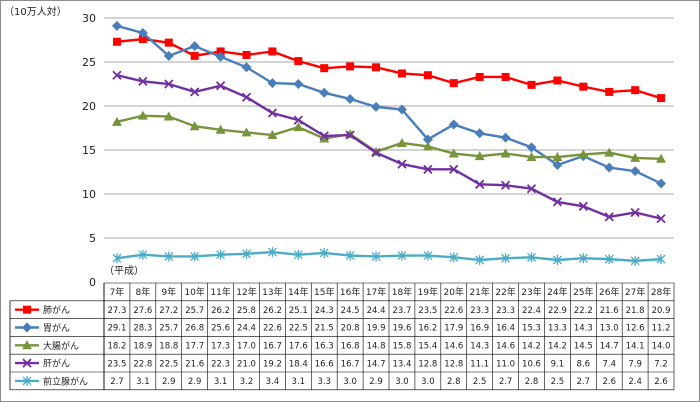  What do you see at coordinates (272, 347) in the screenshot?
I see `table-cell: 16.7` at bounding box center [272, 347].